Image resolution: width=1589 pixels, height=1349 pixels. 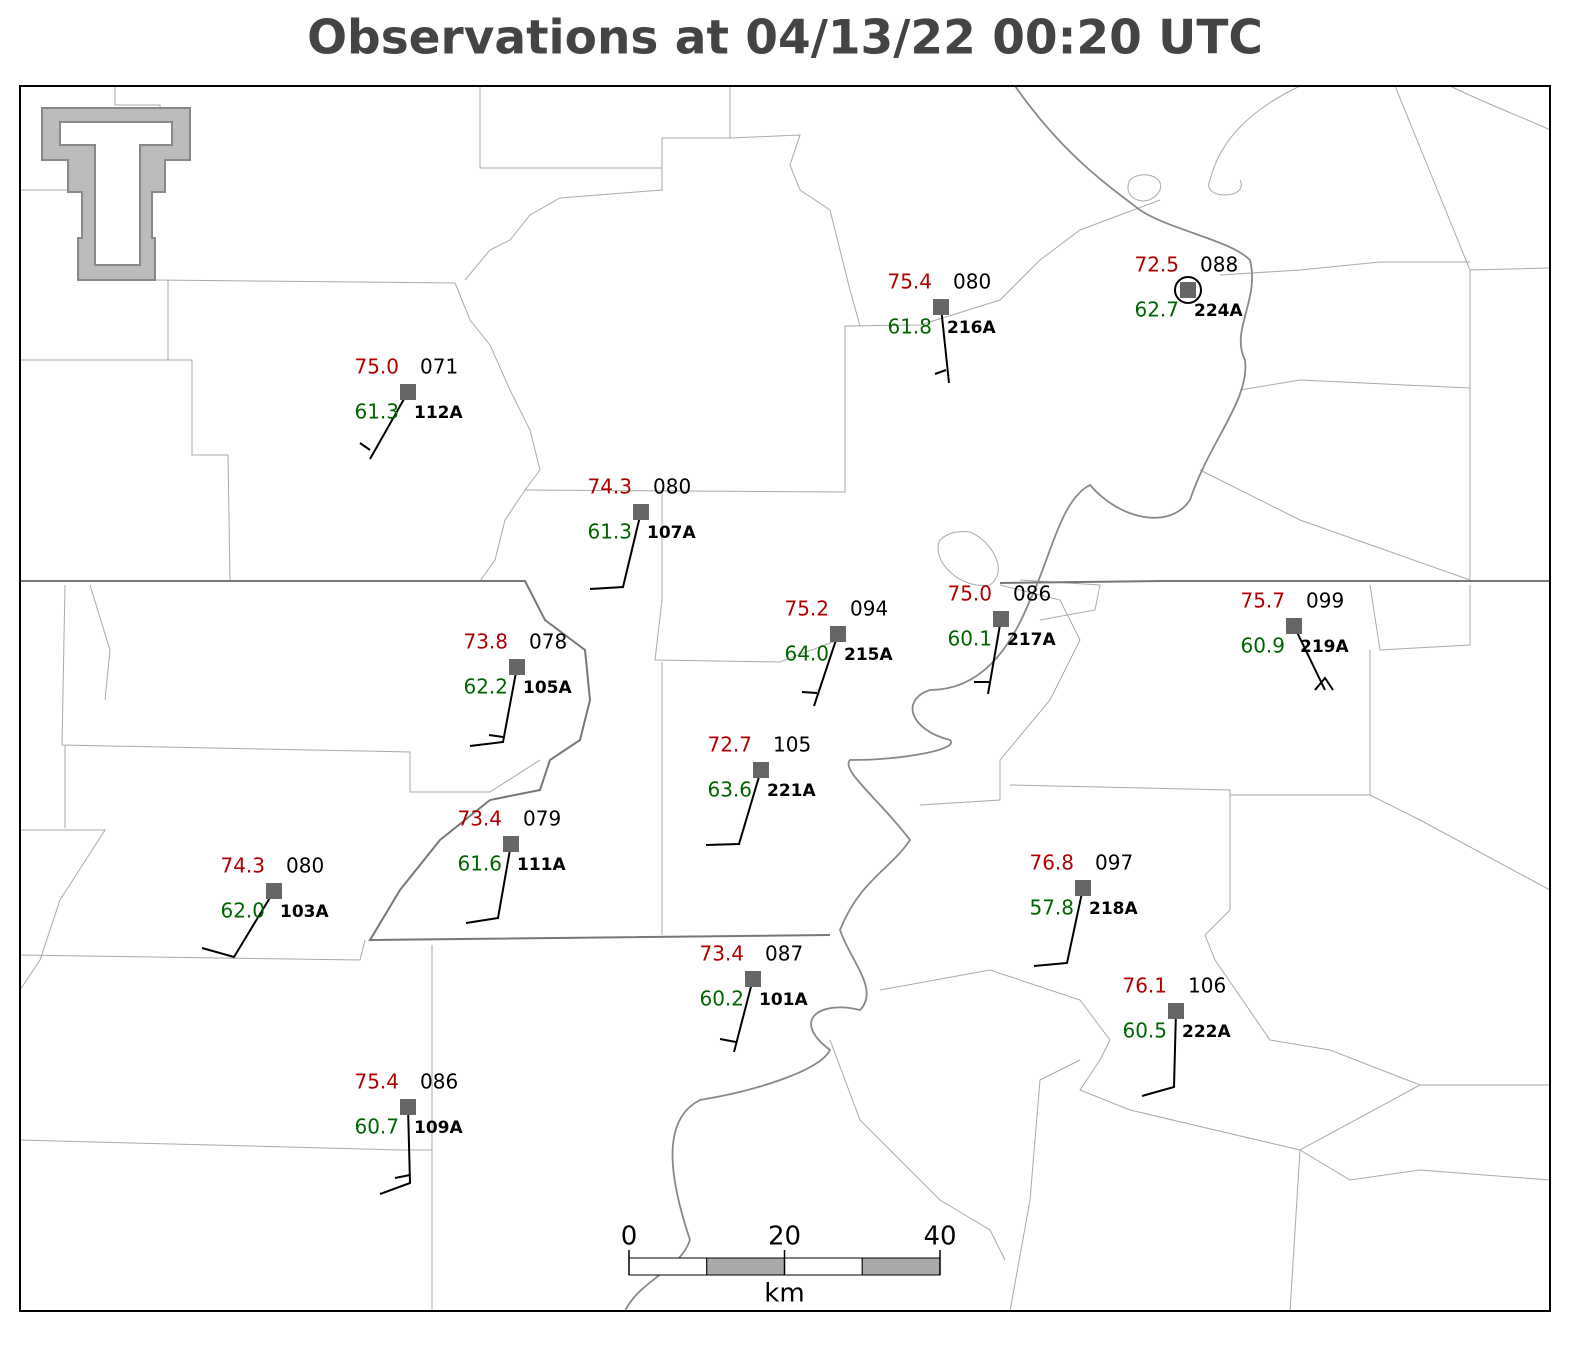 What do you see at coordinates (304, 912) in the screenshot?
I see `station-id: 103A` at bounding box center [304, 912].